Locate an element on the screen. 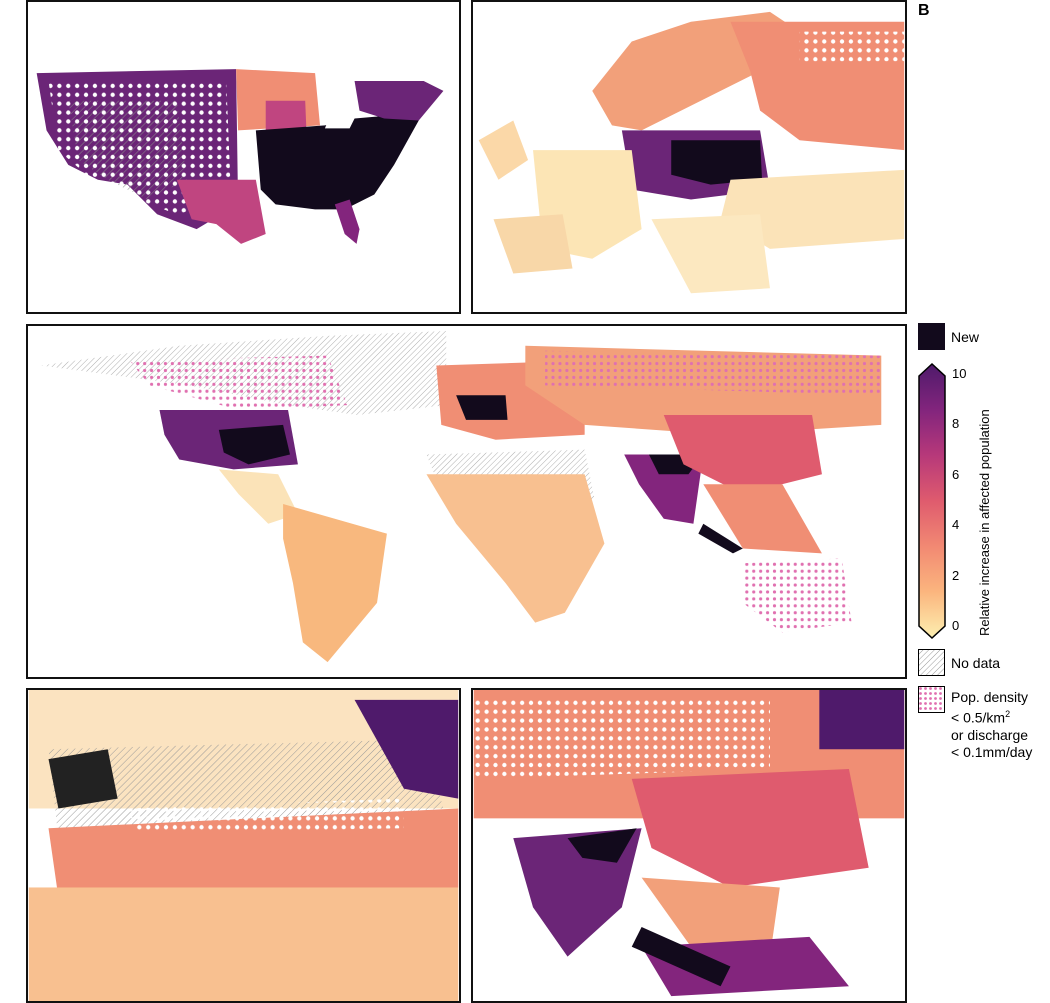  panel-c-africa-map: C is located at coordinates (243, 845).